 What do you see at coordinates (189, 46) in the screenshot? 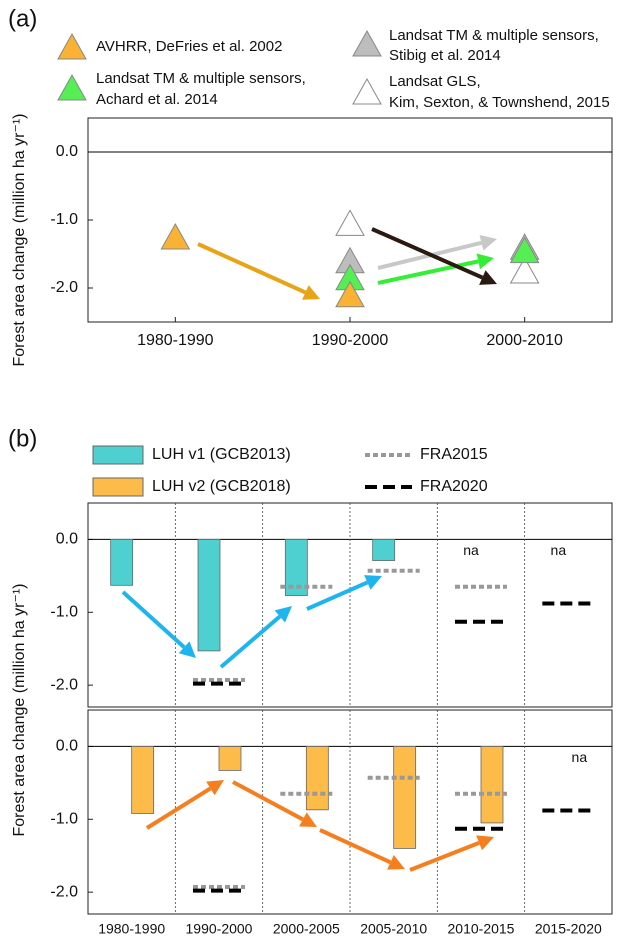
I see `legend-label: AVHRR, DeFries et al. 2002` at bounding box center [189, 46].